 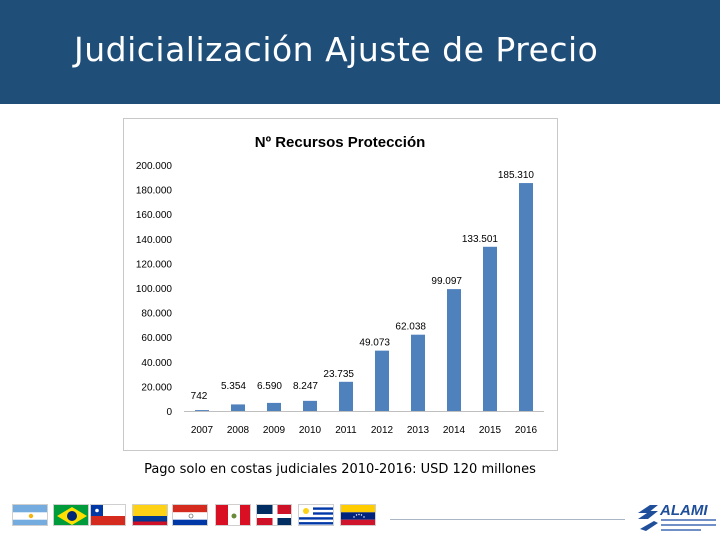 I want to click on bar-2016, so click(x=526, y=297).